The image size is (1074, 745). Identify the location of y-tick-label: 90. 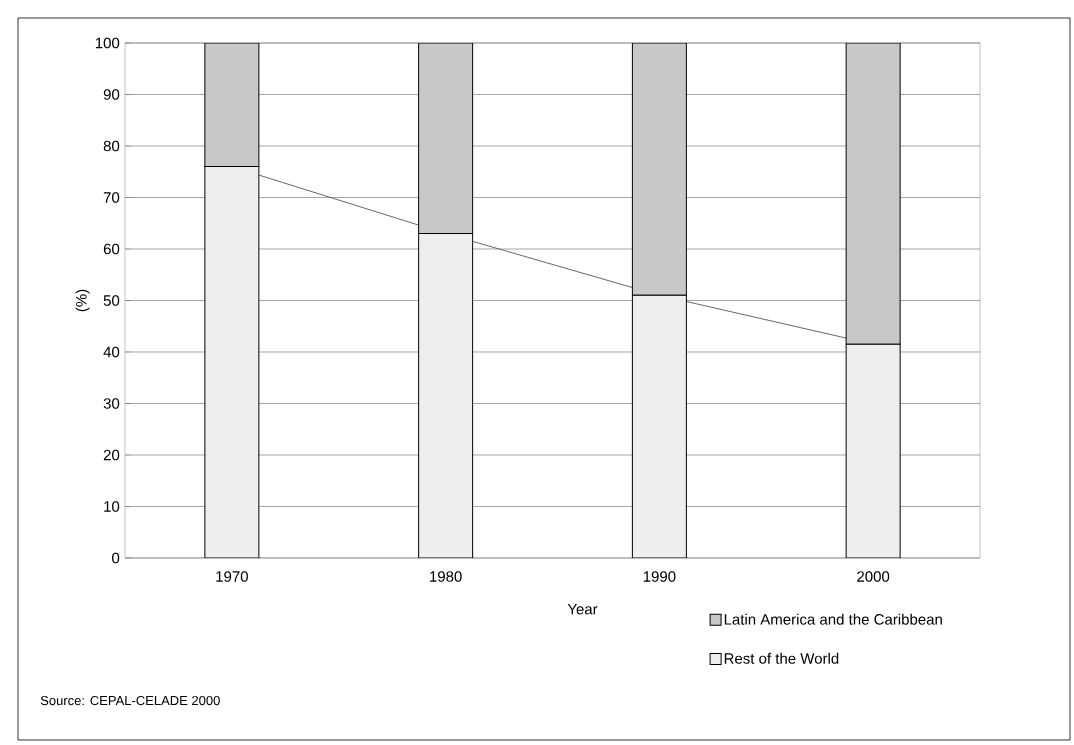
(111, 94).